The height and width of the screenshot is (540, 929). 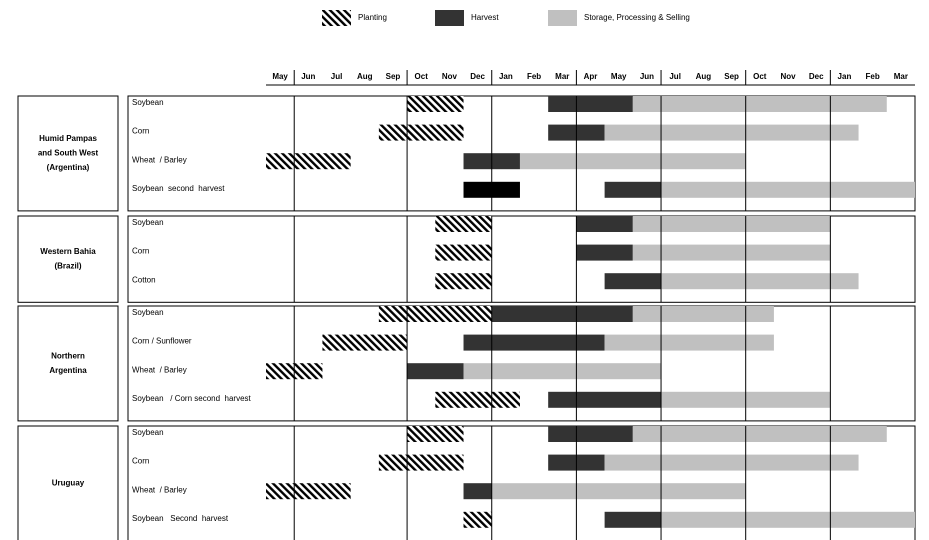 What do you see at coordinates (144, 279) in the screenshot?
I see `row-label: Cotton` at bounding box center [144, 279].